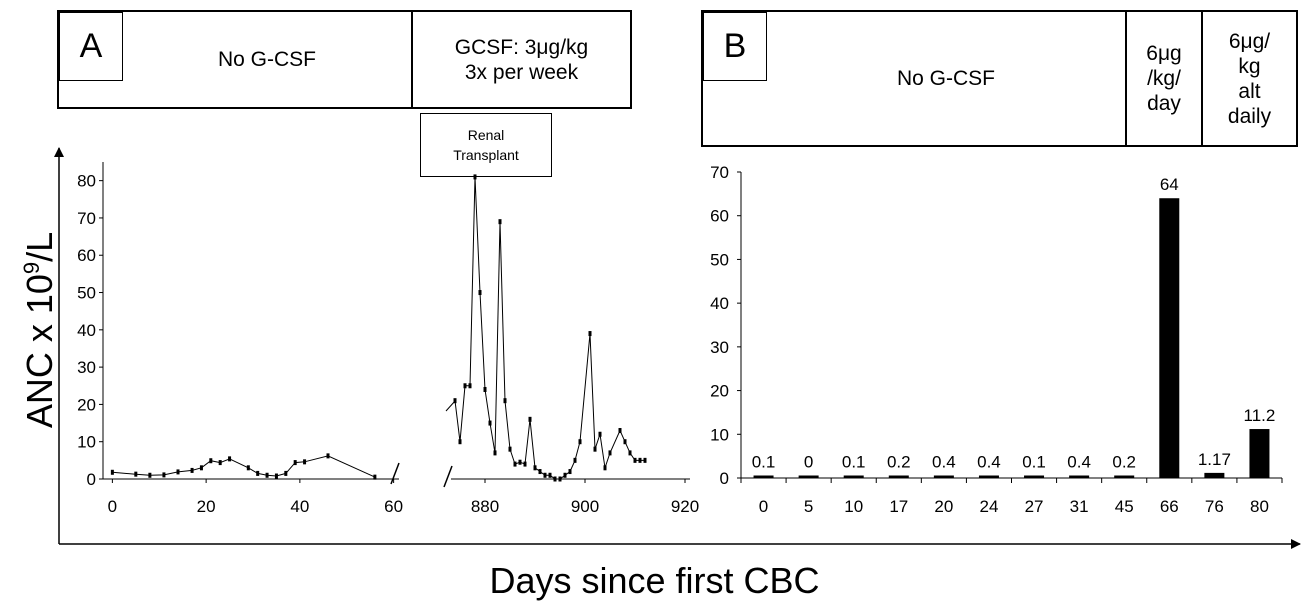 The width and height of the screenshot is (1309, 604). Describe the element at coordinates (86, 442) in the screenshot. I see `panel-a-y-tick-label: 10` at that location.